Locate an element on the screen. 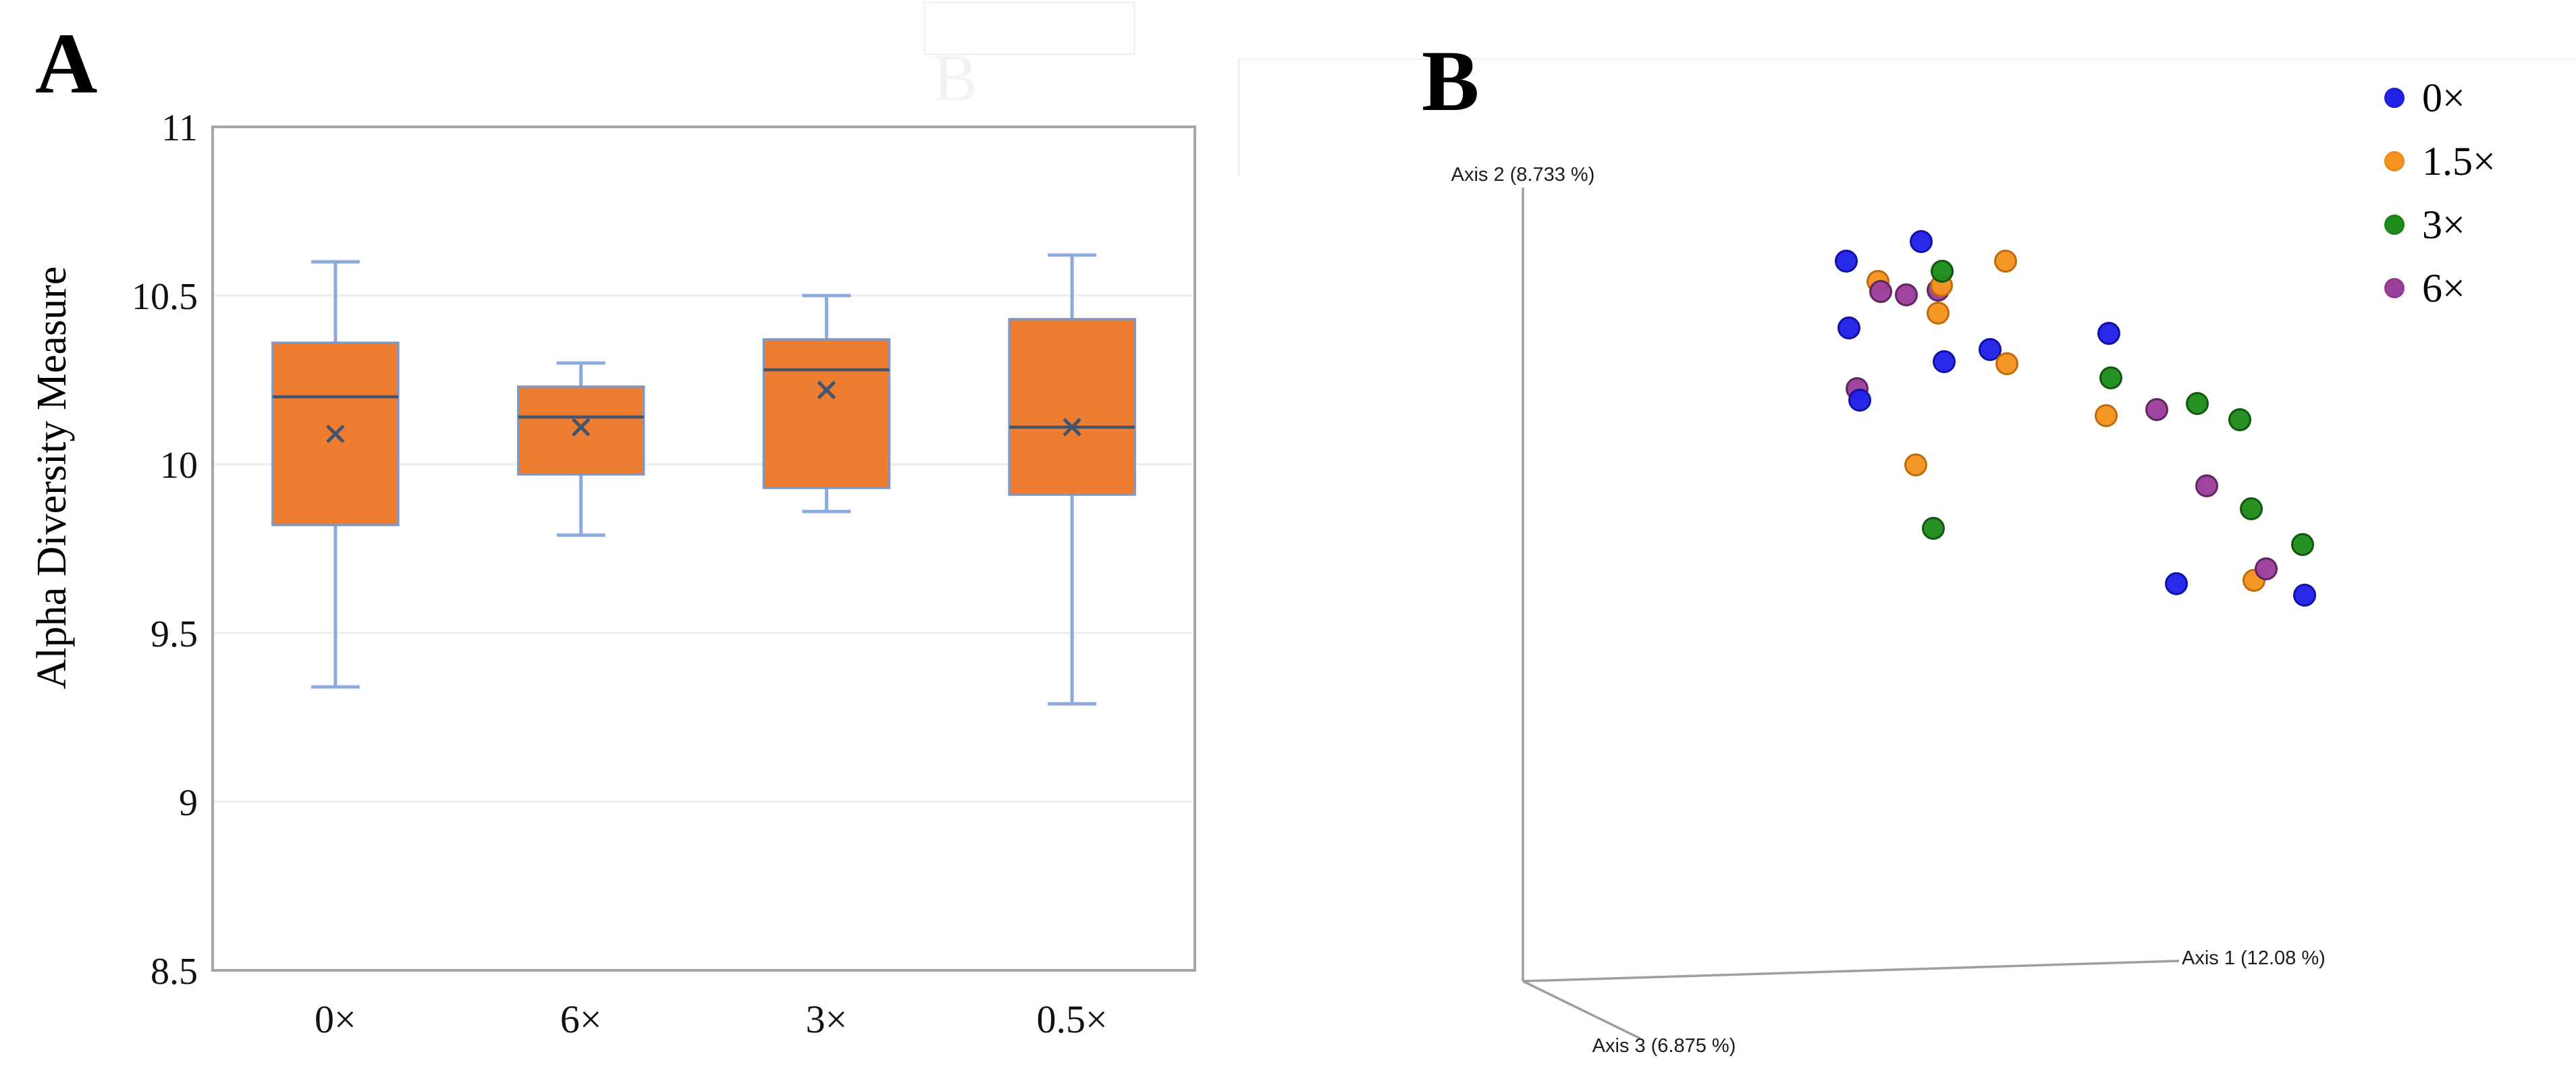  box-0-5x-mean-marker is located at coordinates (1072, 427).